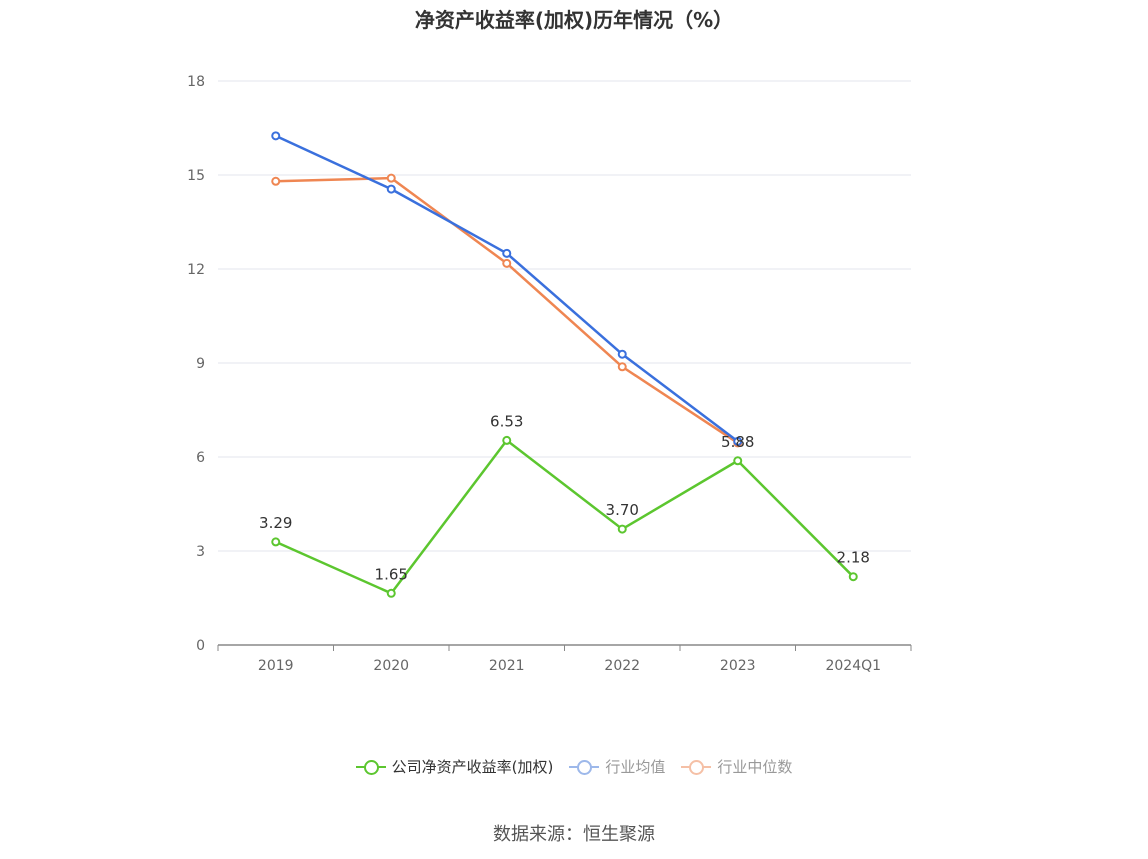 The height and width of the screenshot is (859, 1148). Describe the element at coordinates (635, 767) in the screenshot. I see `legend-label: 行业均值` at that location.